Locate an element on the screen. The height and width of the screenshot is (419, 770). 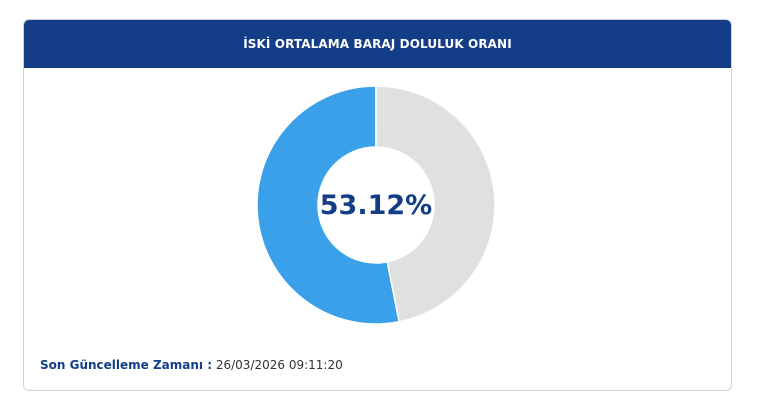
slice-filled is located at coordinates (328, 205).